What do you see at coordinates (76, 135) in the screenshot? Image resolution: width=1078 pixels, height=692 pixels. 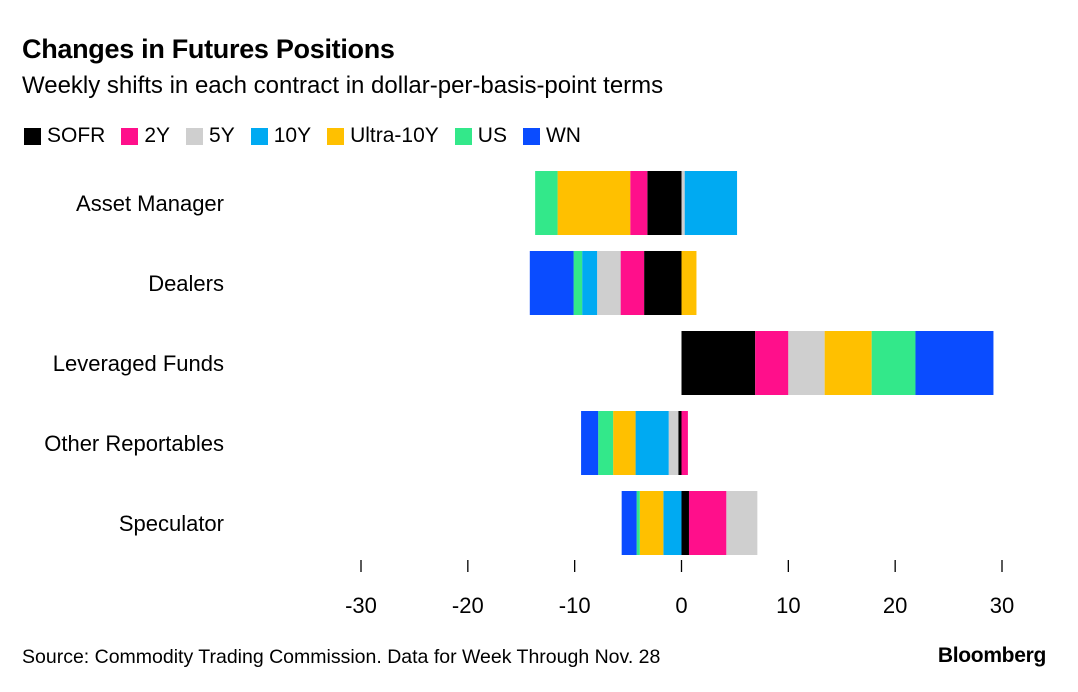 I see `legend-label: SOFR` at bounding box center [76, 135].